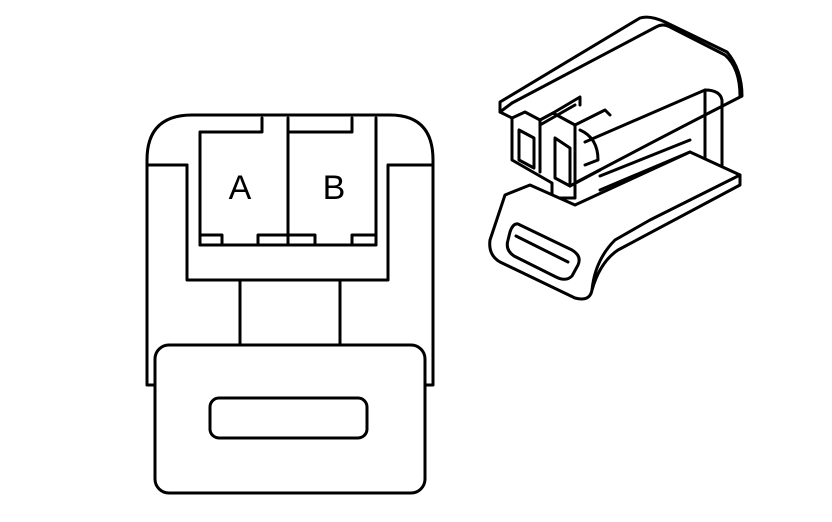 The width and height of the screenshot is (832, 522). Describe the element at coordinates (240, 188) in the screenshot. I see `terminal-label-a: A` at that location.